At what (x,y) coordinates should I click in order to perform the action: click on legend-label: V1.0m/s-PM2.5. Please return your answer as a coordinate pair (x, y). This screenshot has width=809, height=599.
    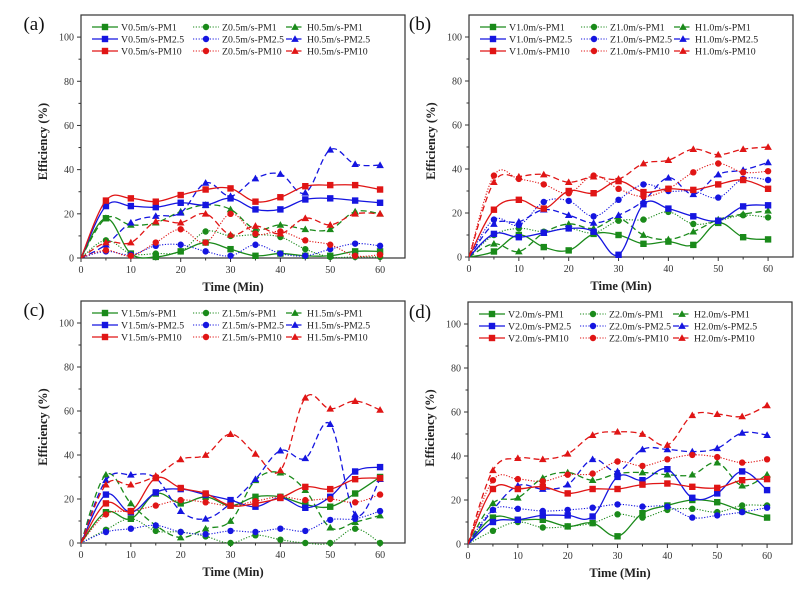
    Looking at the image, I should click on (540, 40).